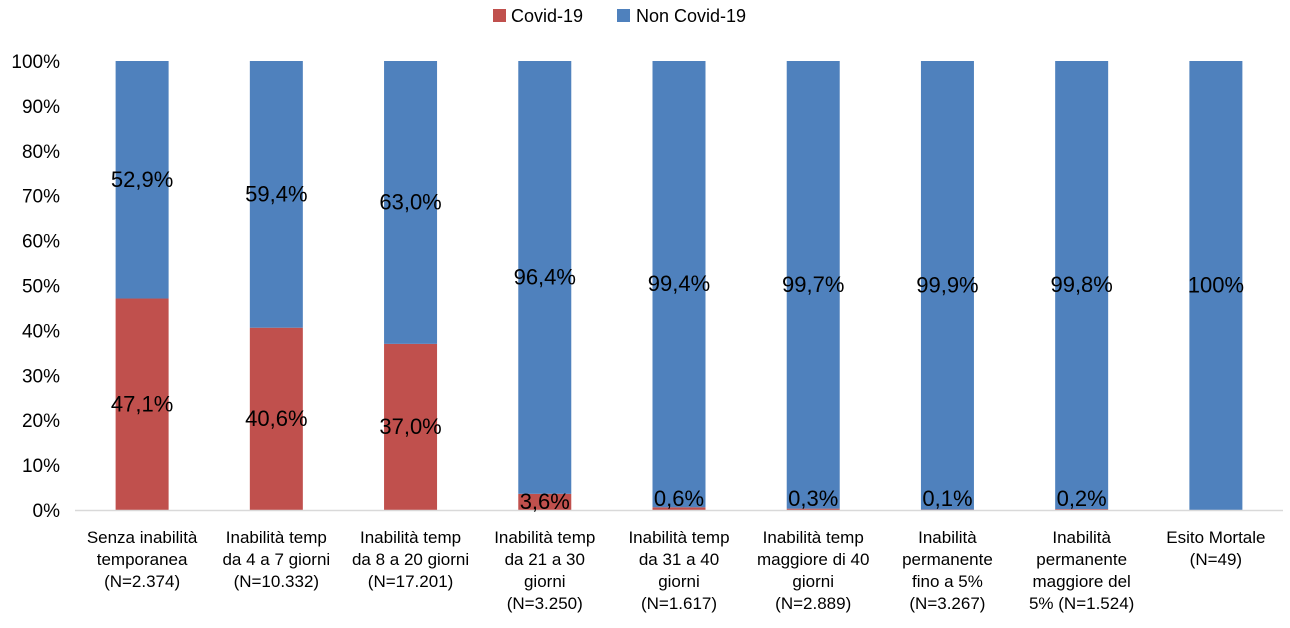 The width and height of the screenshot is (1290, 628). Describe the element at coordinates (41, 331) in the screenshot. I see `y-tick-label: 40%` at that location.